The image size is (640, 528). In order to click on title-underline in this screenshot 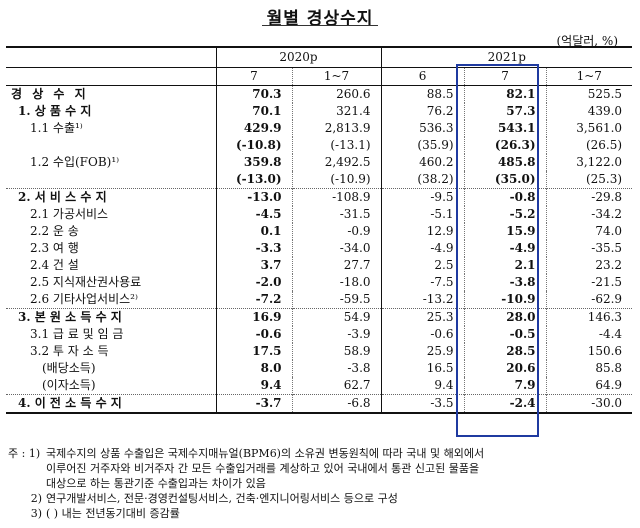, I will do `click(320, 25)`.